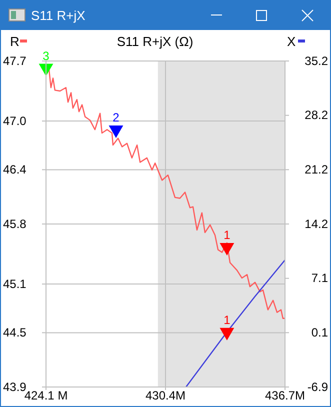 Image resolution: width=331 pixels, height=407 pixels. I want to click on legend-label: R, so click(15, 41).